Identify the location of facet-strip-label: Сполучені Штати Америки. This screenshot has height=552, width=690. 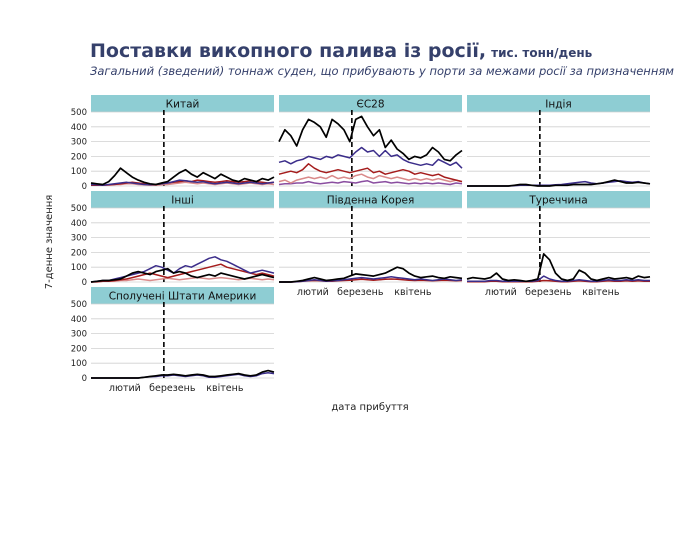
(183, 297).